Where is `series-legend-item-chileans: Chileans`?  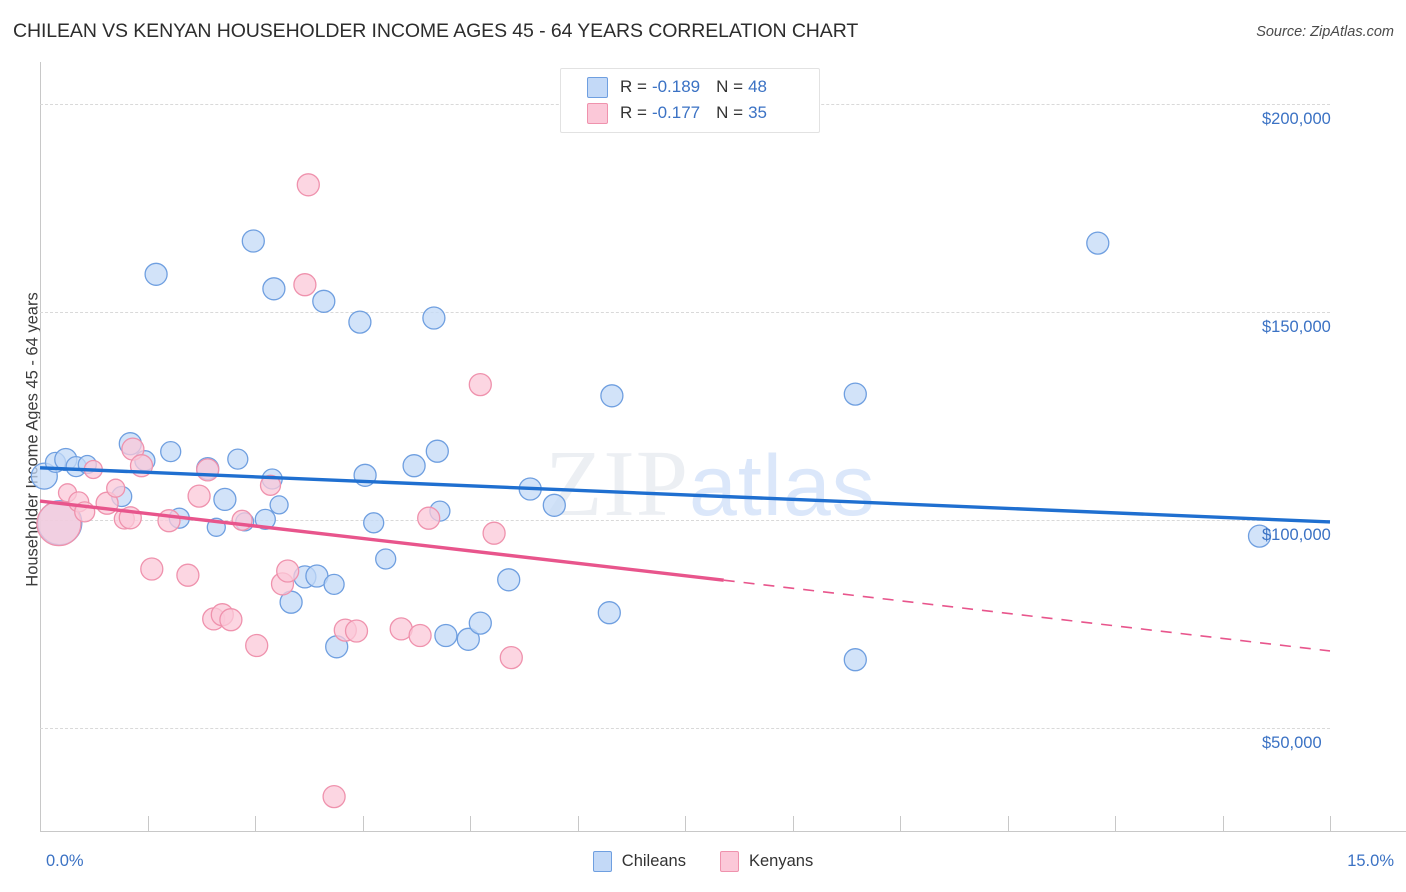 series-legend-item-chileans: Chileans is located at coordinates (639, 861).